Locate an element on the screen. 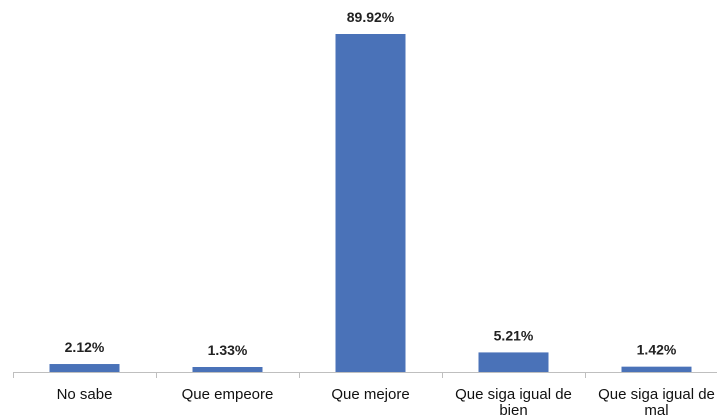 The width and height of the screenshot is (717, 419). data-label-3: 89.92% is located at coordinates (371, 17).